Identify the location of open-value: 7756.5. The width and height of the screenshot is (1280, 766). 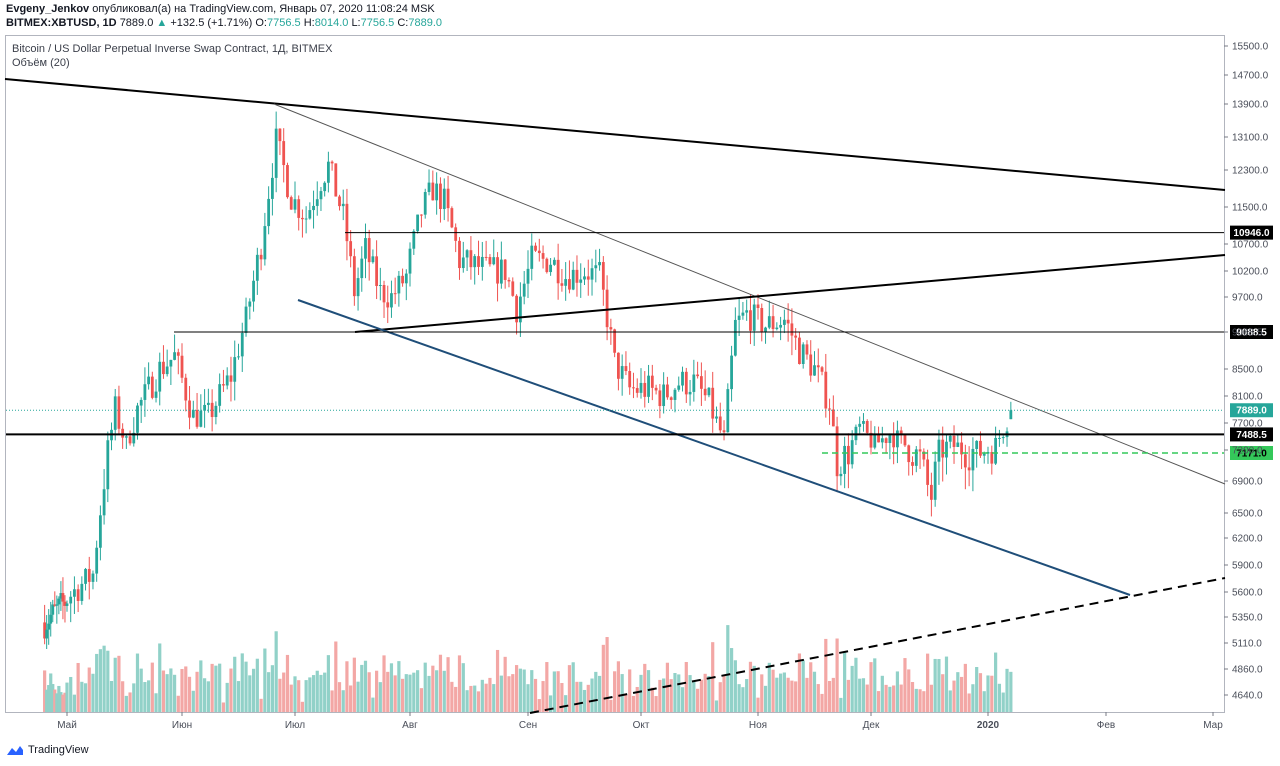
(284, 23).